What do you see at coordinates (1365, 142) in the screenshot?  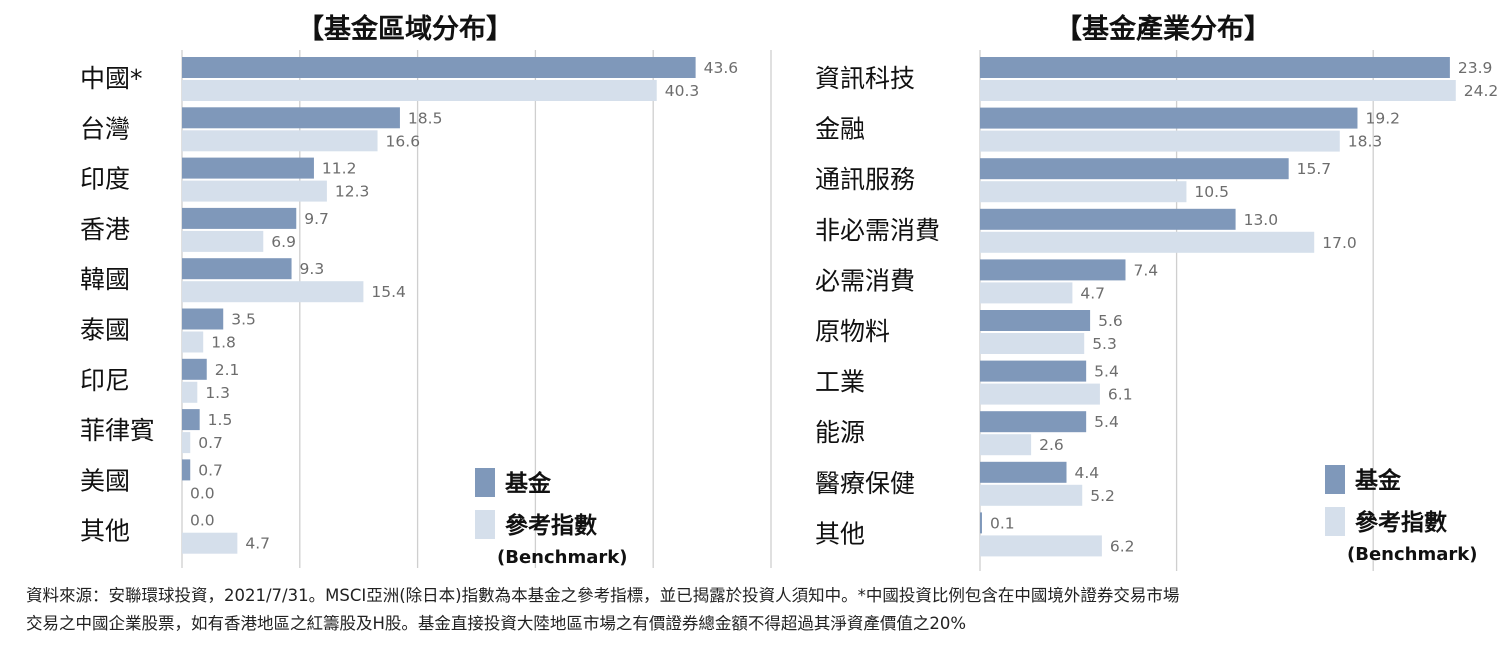 I see `industry-benchmark-value-label: 18.3` at bounding box center [1365, 142].